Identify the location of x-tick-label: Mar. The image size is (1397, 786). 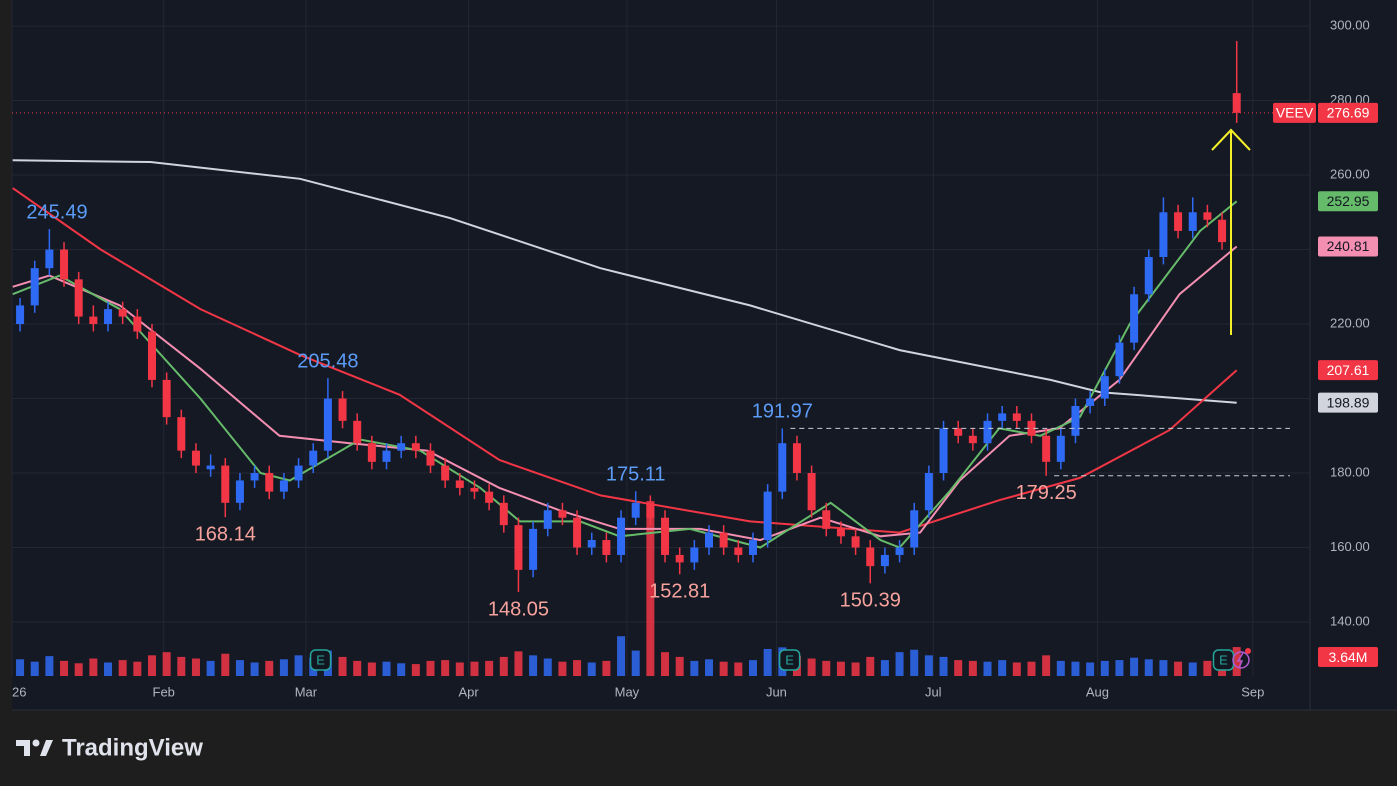
(306, 691).